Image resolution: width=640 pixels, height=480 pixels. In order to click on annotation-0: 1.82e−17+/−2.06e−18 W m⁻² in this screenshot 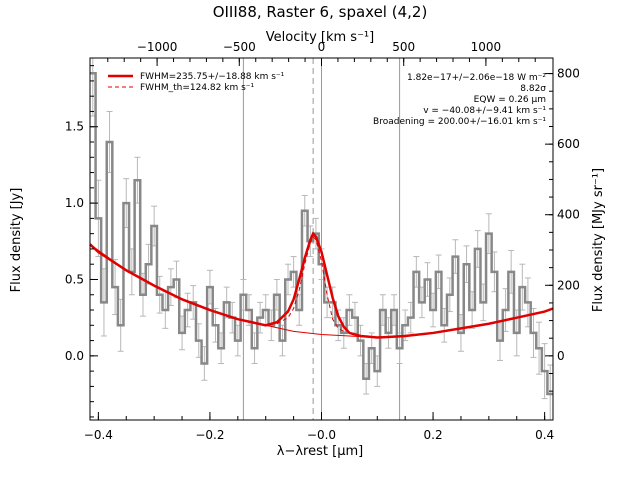, I will do `click(476, 78)`.